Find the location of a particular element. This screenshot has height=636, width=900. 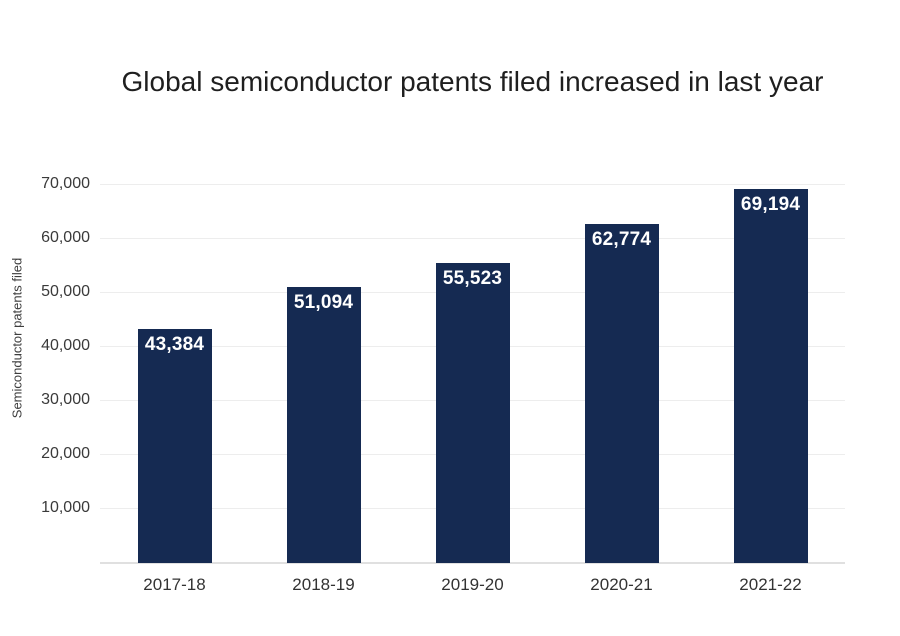

bar-2020-21: 62,774 is located at coordinates (621, 393).